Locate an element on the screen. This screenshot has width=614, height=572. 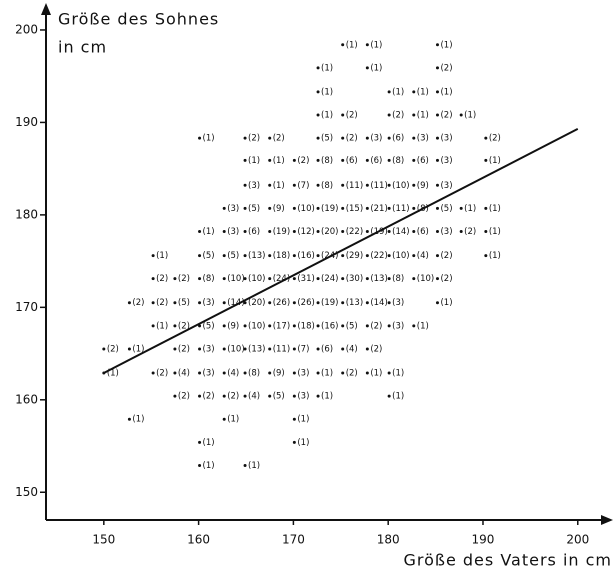
count-label: (18) is located at coordinates (281, 256).